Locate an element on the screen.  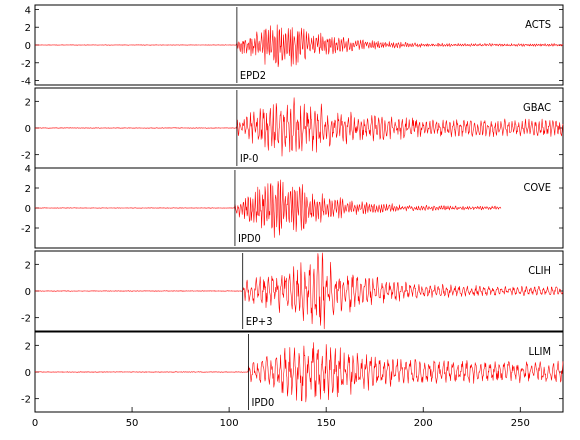
station-label: ACTS is located at coordinates (538, 24).